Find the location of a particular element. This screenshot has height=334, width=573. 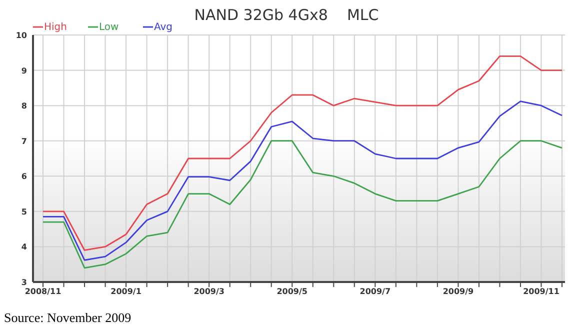

x-tick-label: 2009/9 is located at coordinates (458, 291).